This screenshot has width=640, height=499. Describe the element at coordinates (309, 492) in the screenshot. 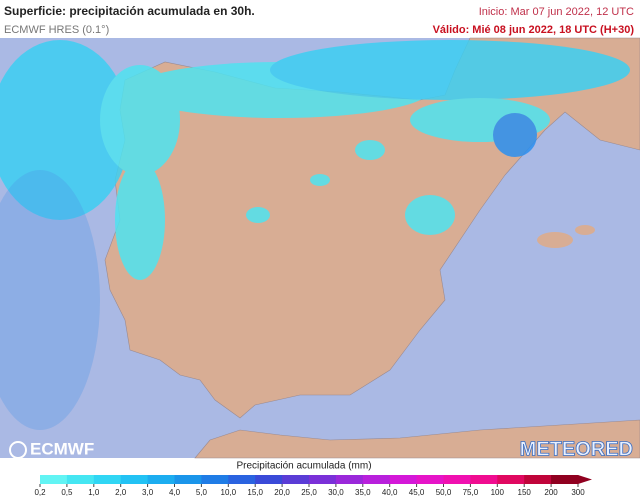

I see `colorbar-tick-label: 25,0` at that location.